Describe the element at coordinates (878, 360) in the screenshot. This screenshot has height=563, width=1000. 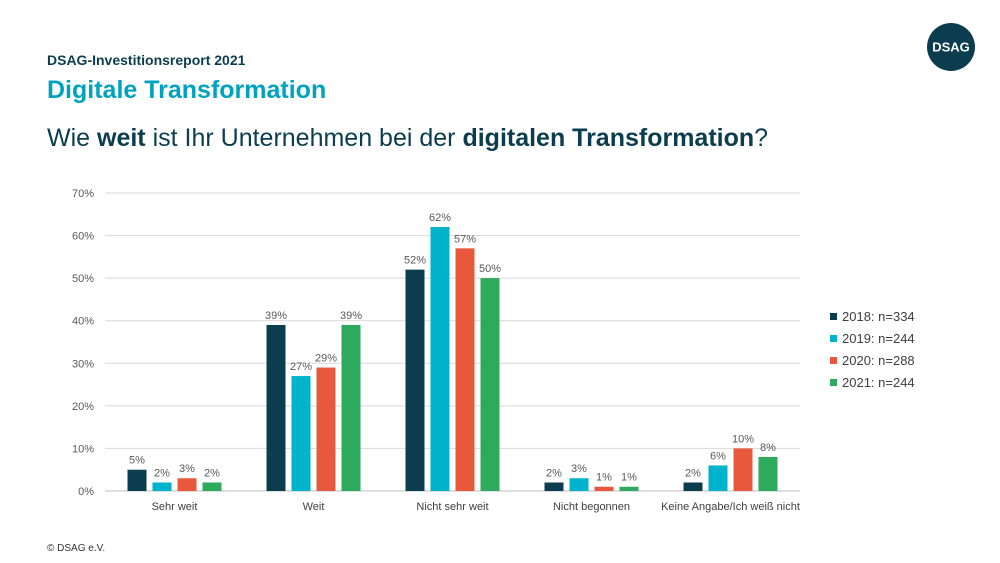
I see `legend-label: 2020: n=288` at that location.